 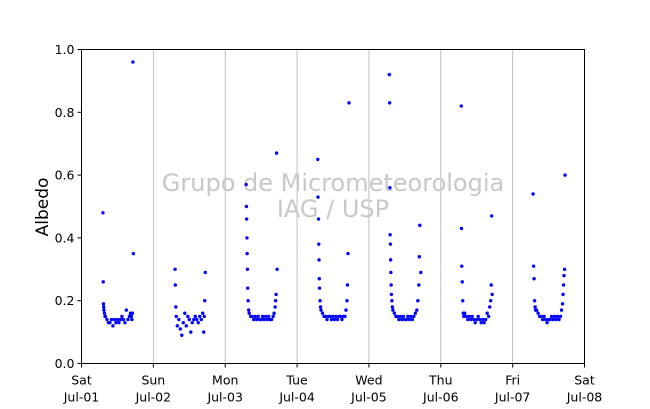 I want to click on x-tick-day: Fri, so click(x=512, y=380).